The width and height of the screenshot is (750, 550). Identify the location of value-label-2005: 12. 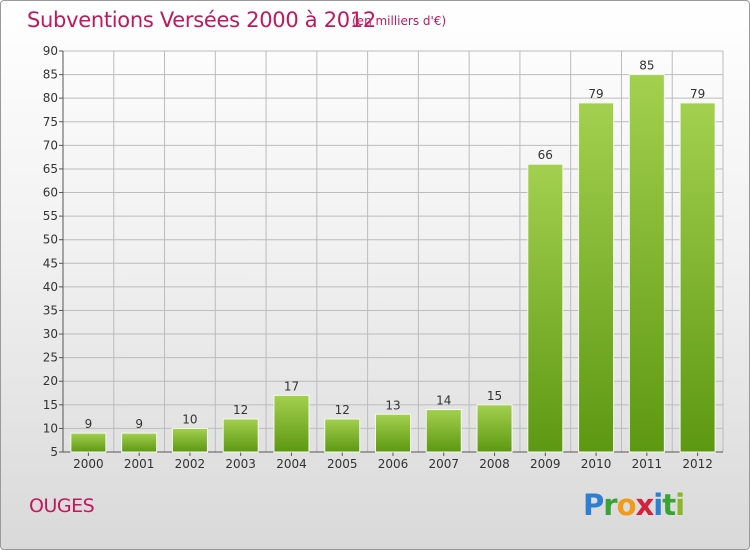
(342, 410).